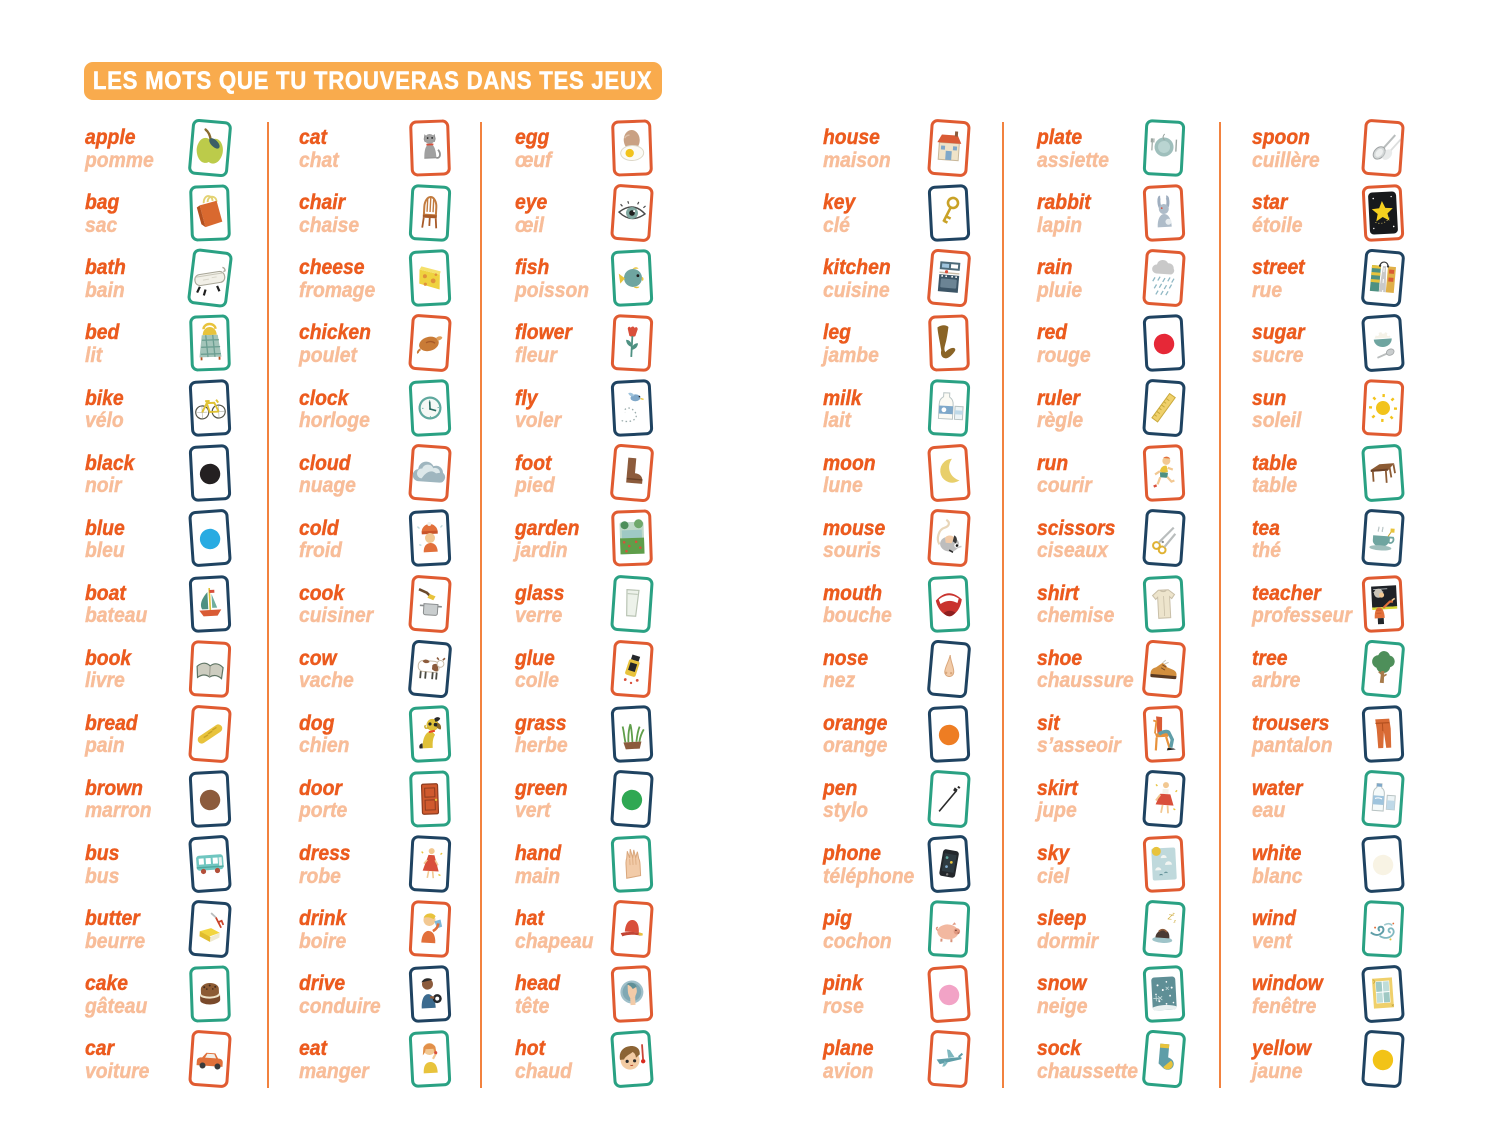 The image size is (1500, 1139). I want to click on svg-text: Z, so click(1170, 917).